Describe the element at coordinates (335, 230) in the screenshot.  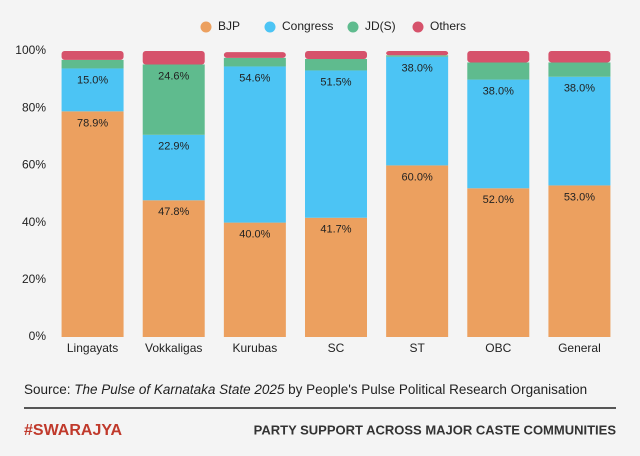
I see `value-label: 41.7%` at that location.